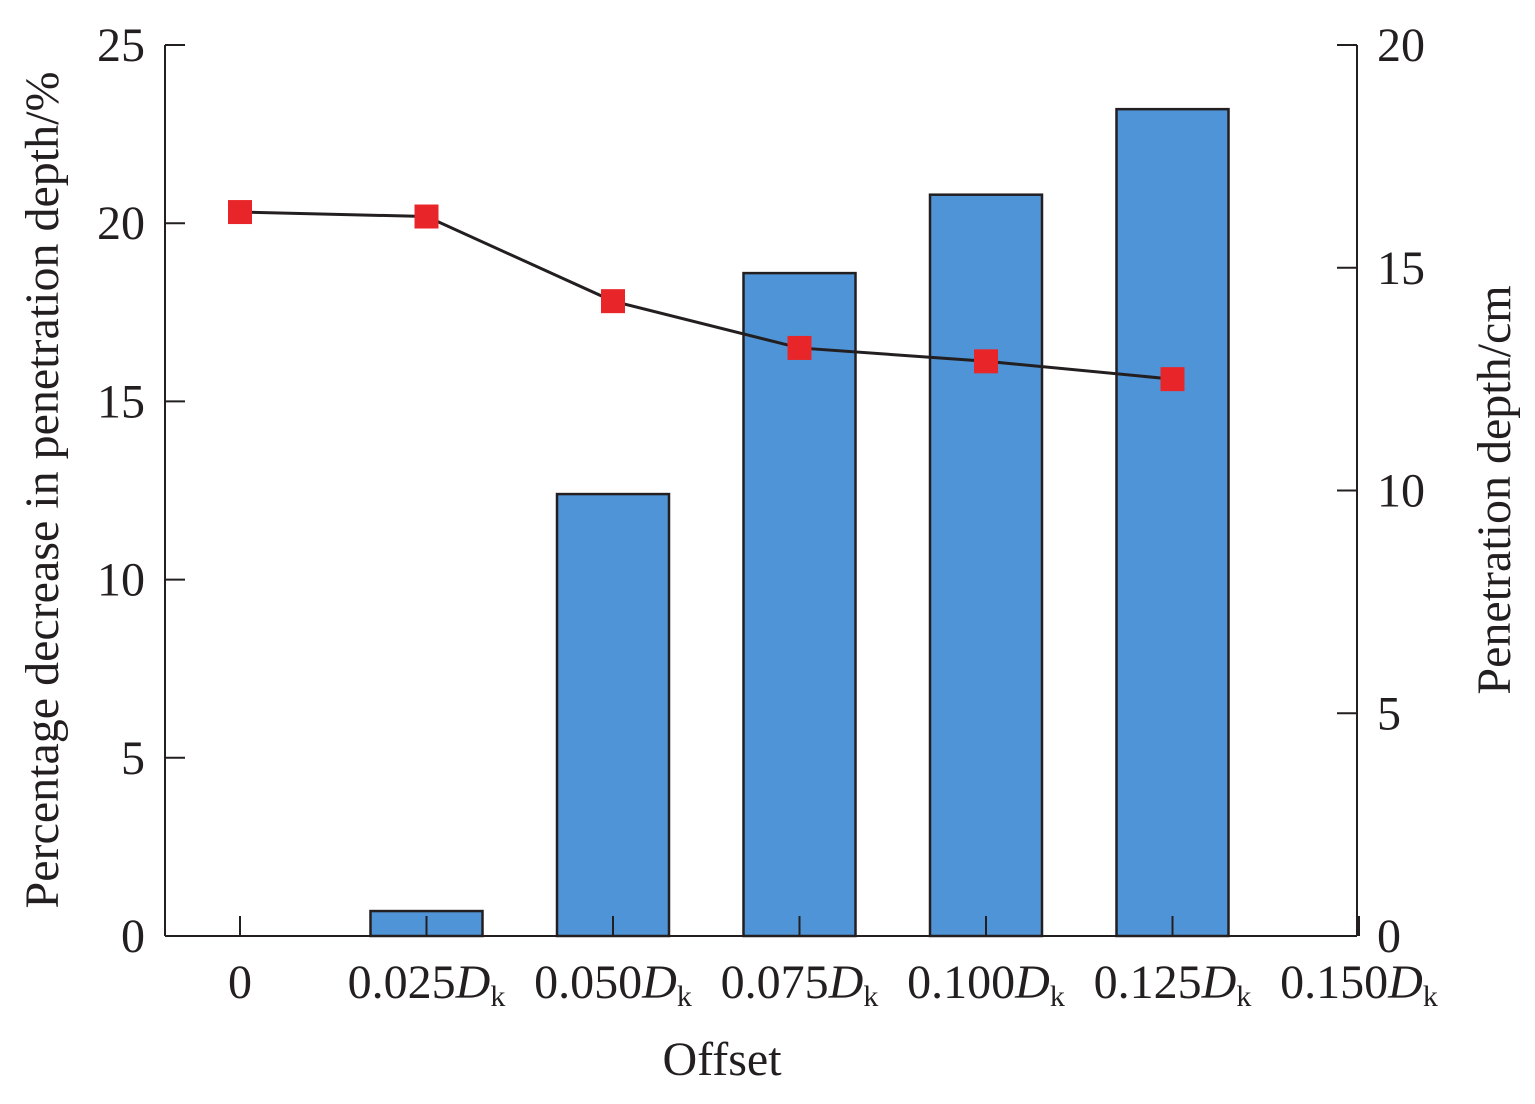 The width and height of the screenshot is (1535, 1104). Describe the element at coordinates (800, 984) in the screenshot. I see `x-tick-label: 0.075Dk` at that location.